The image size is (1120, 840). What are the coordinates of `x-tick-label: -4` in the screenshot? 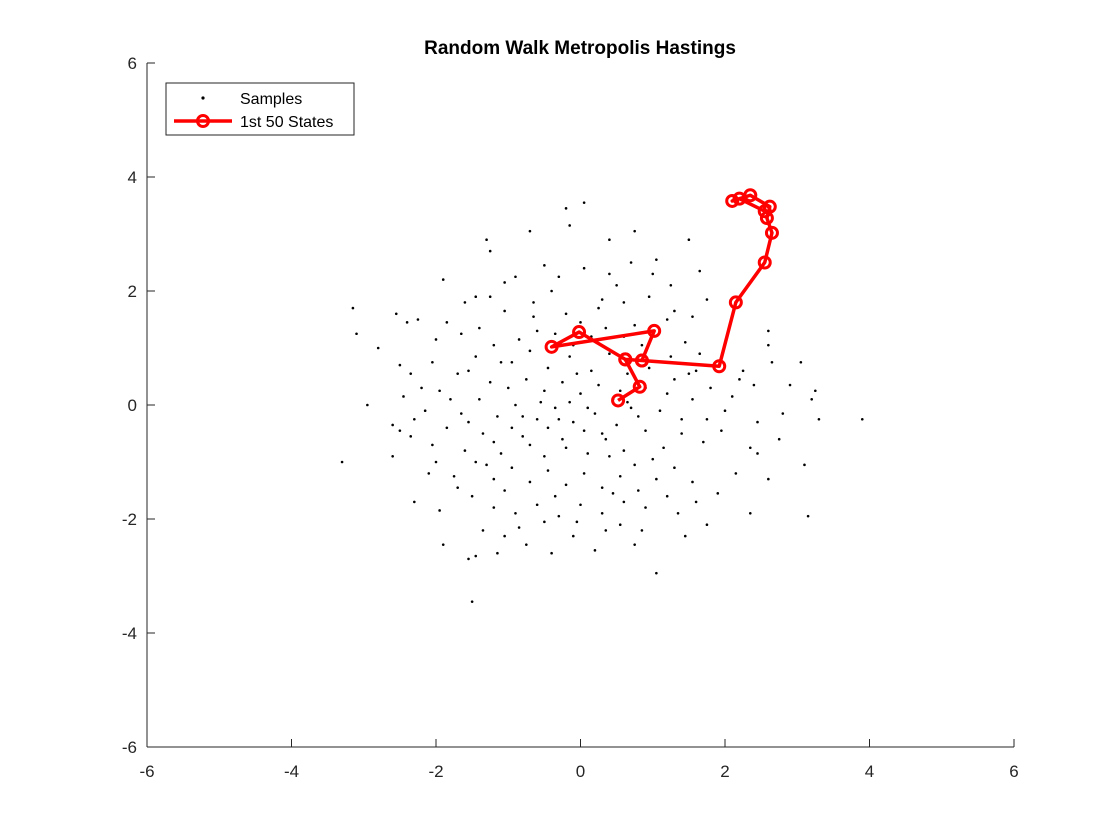 It's located at (291, 771).